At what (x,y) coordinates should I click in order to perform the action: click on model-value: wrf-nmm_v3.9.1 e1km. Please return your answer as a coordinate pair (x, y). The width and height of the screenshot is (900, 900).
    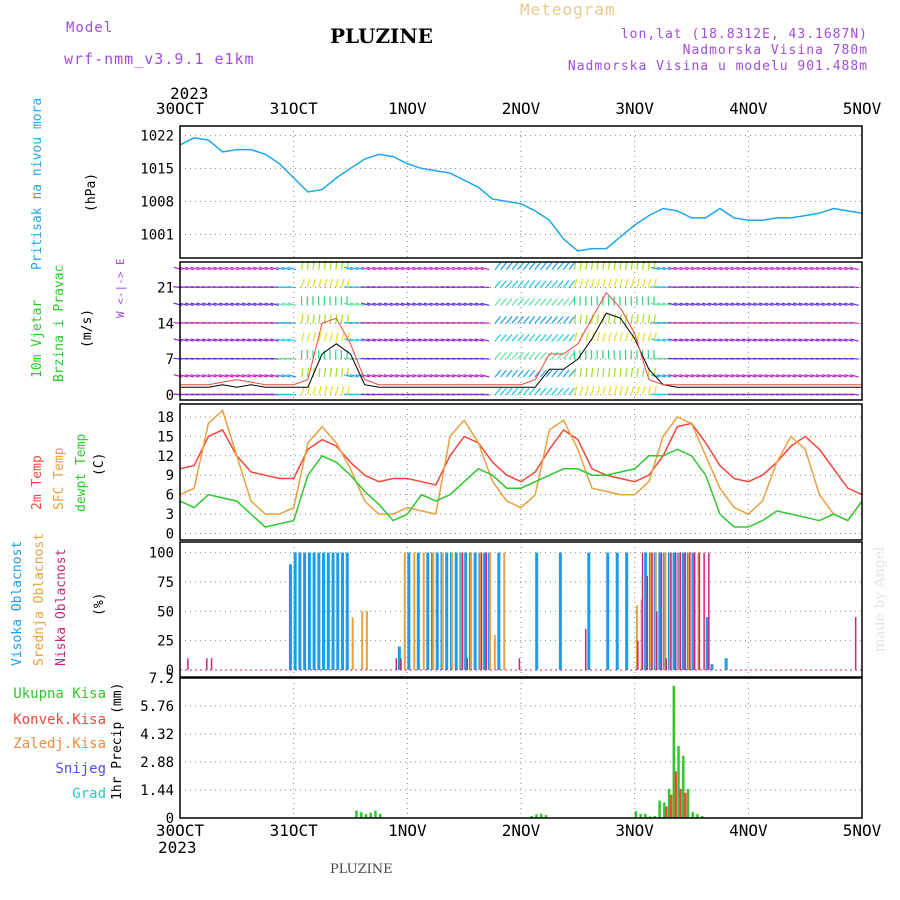
    Looking at the image, I should click on (159, 59).